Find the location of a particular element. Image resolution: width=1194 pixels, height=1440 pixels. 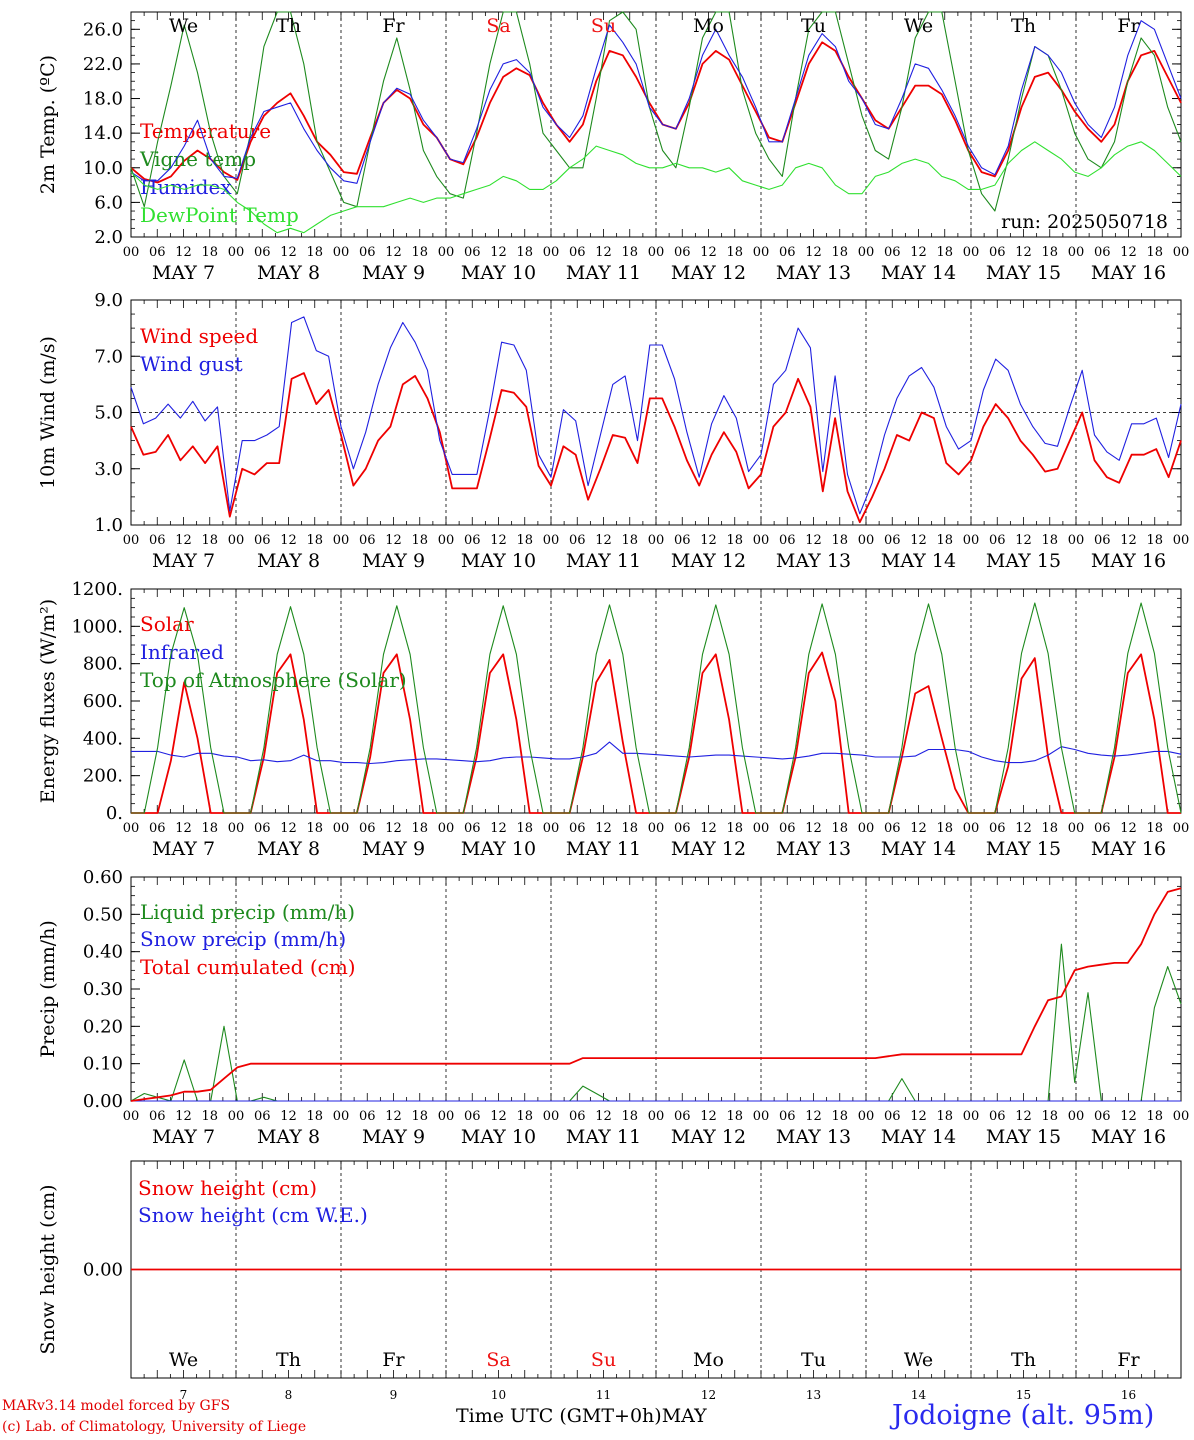

day-name: We is located at coordinates (918, 26).